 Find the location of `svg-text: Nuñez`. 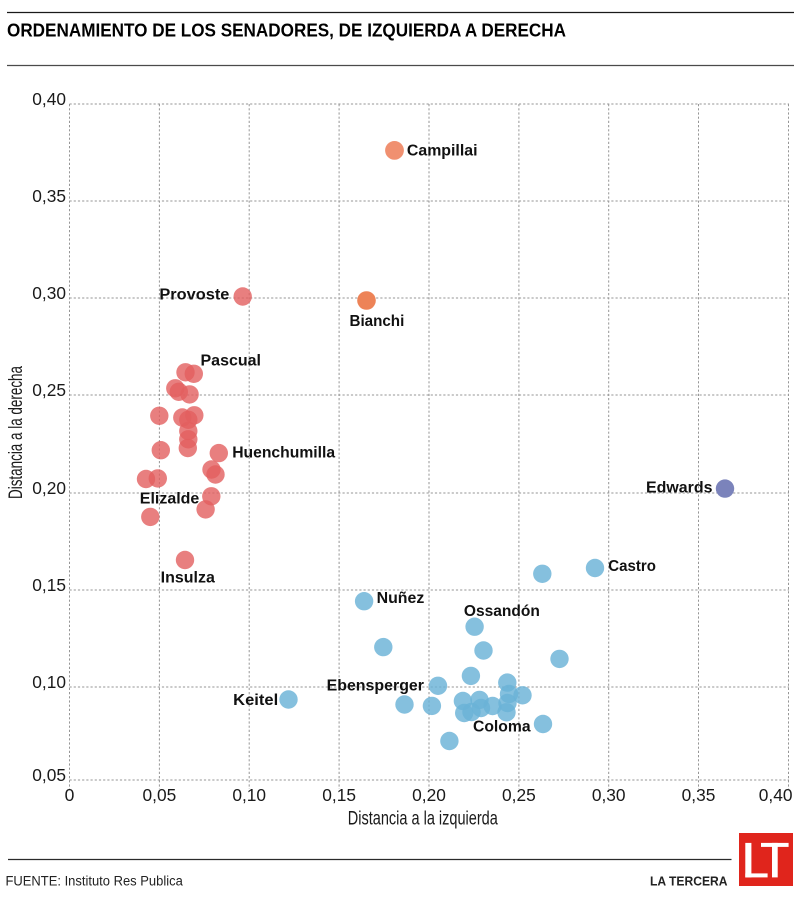

svg-text: Nuñez is located at coordinates (401, 598).